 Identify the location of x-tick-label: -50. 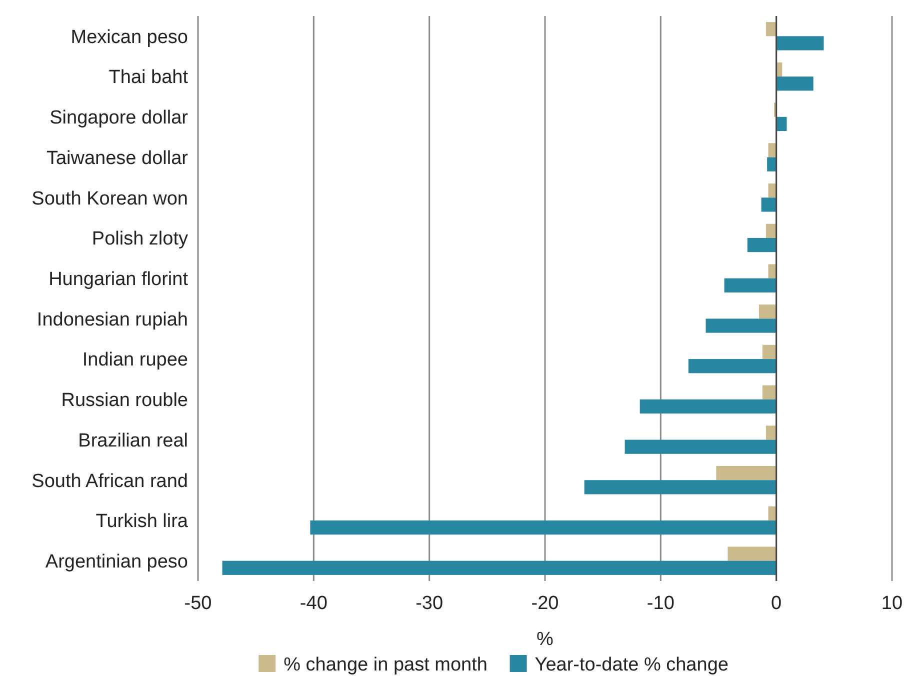
(198, 603).